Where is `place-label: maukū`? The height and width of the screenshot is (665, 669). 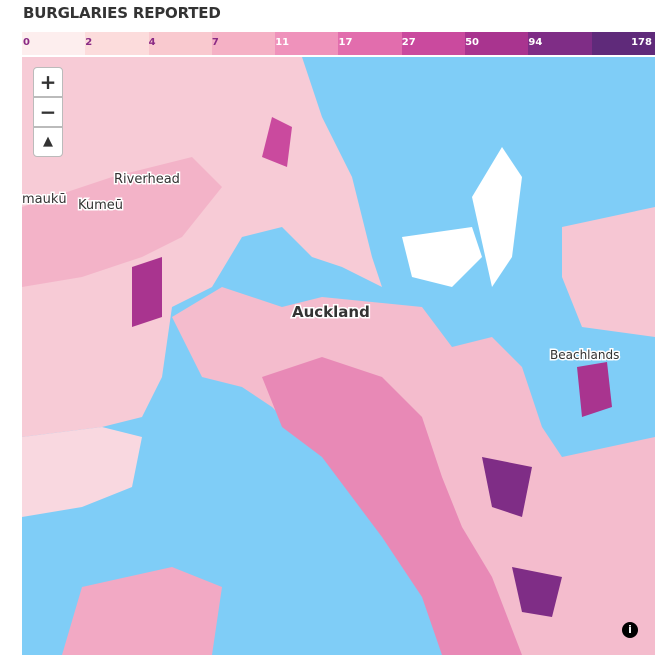
place-label: maukū is located at coordinates (44, 199).